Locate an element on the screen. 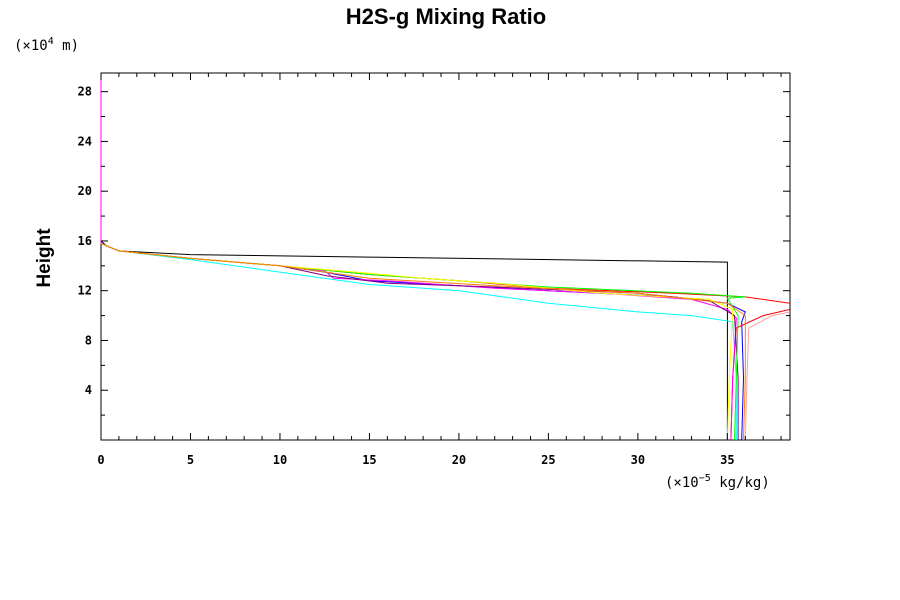  y-axis-label: Height is located at coordinates (44, 258).